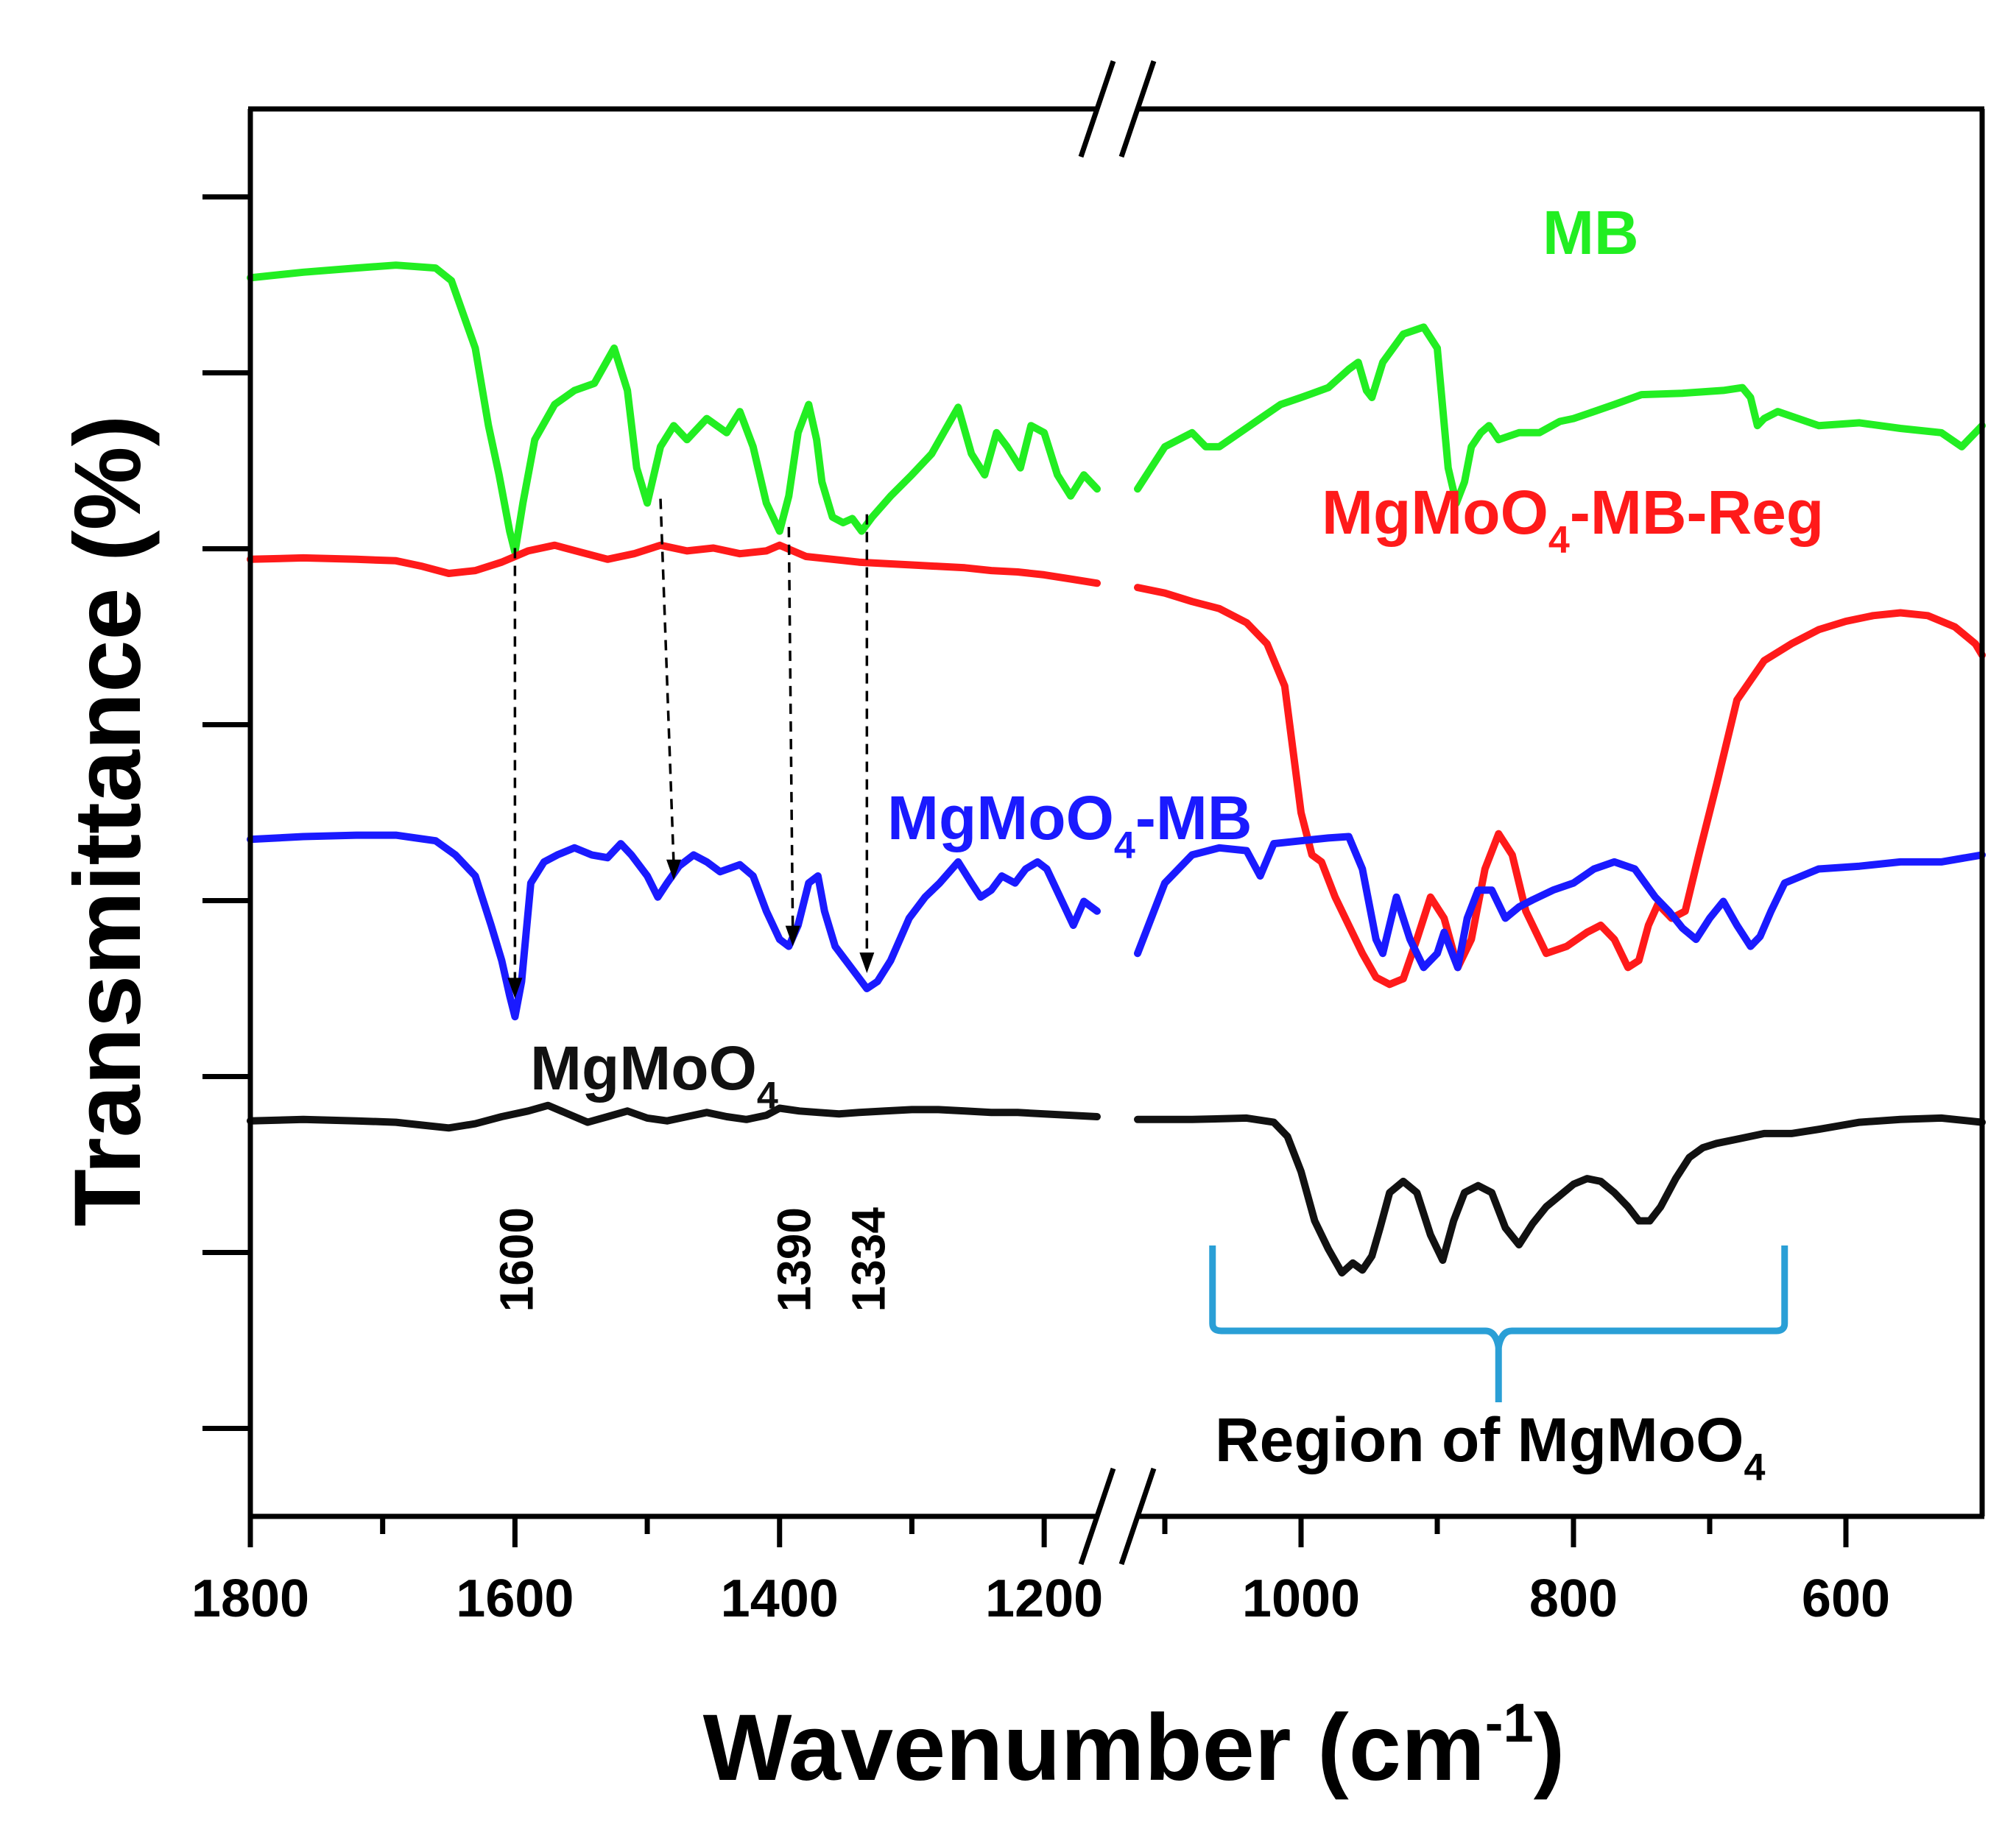  Describe the element at coordinates (1479, 1439) in the screenshot. I see `region-label-main: Region of MgMoO` at that location.